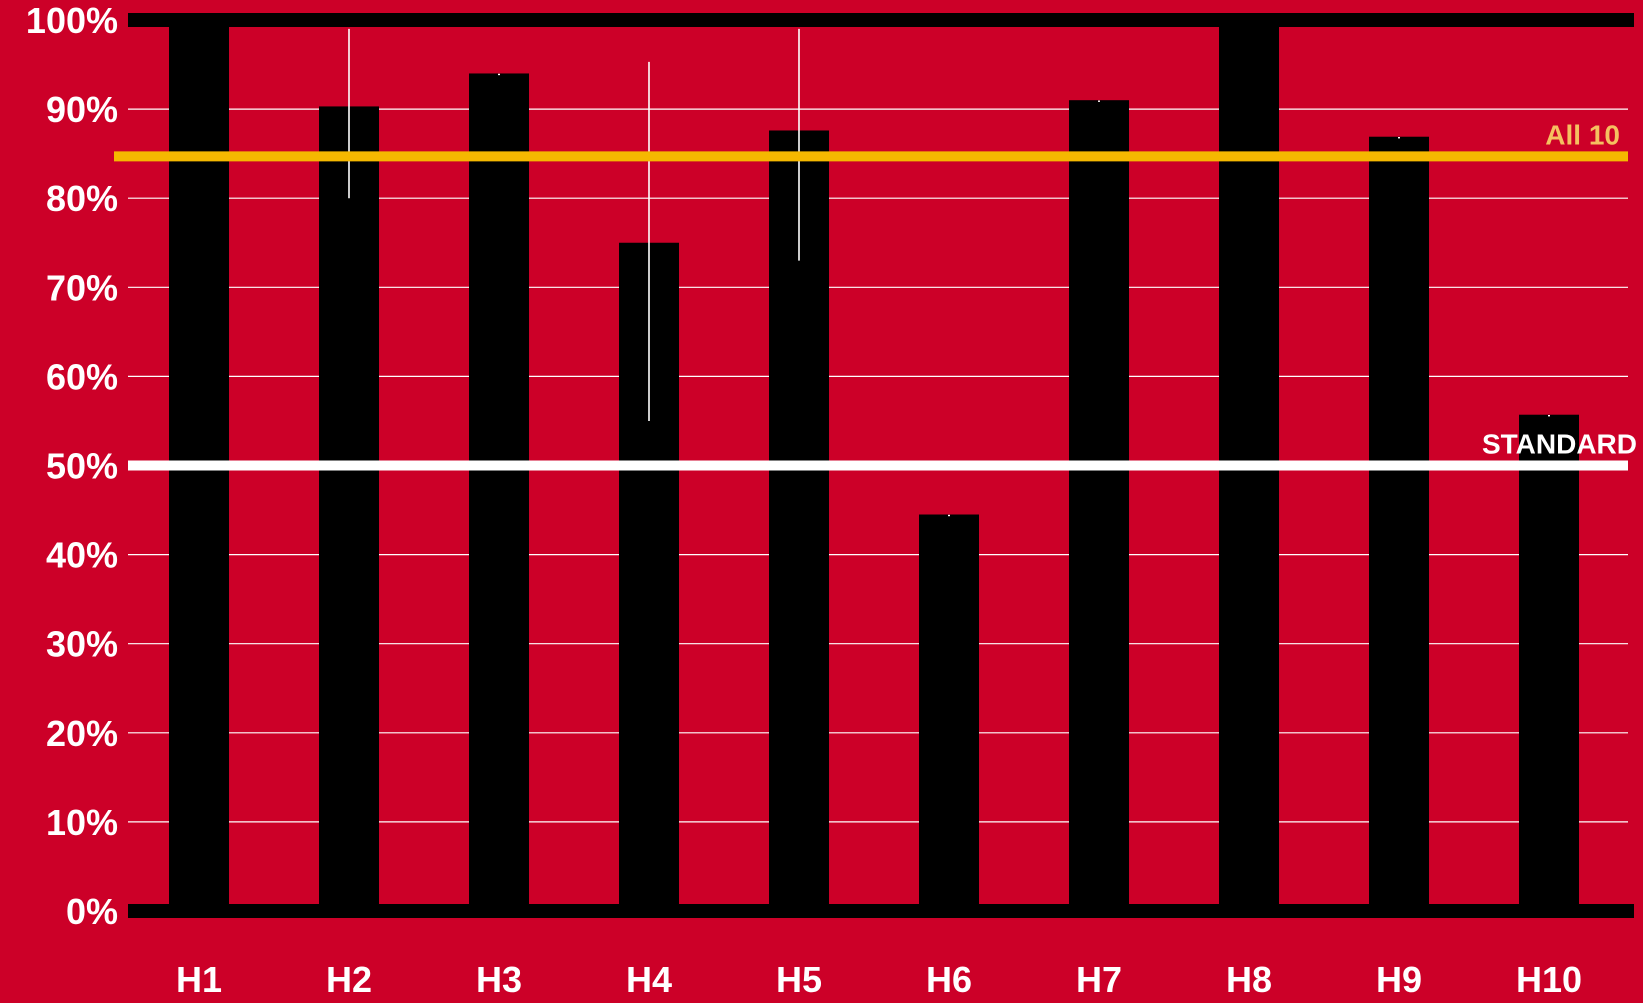 The height and width of the screenshot is (1003, 1643). What do you see at coordinates (82, 287) in the screenshot?
I see `y-tick-label: 70%` at bounding box center [82, 287].